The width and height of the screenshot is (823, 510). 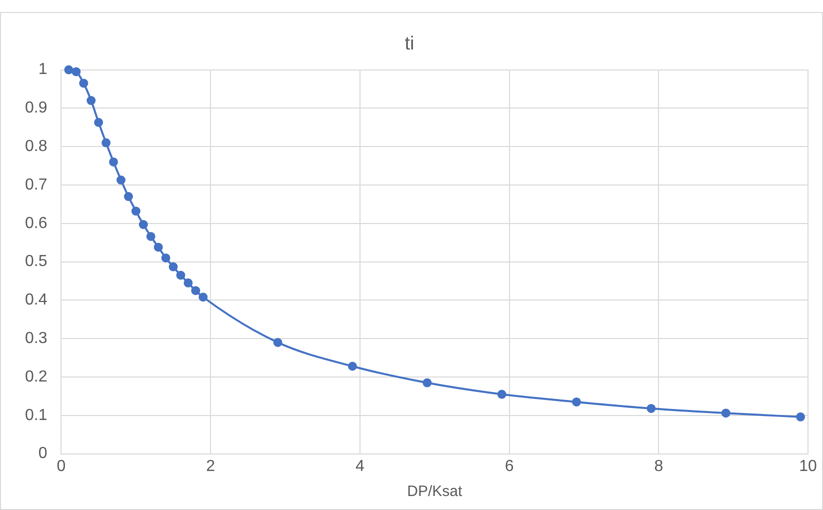 I want to click on x-tick-label: 4, so click(x=359, y=466).